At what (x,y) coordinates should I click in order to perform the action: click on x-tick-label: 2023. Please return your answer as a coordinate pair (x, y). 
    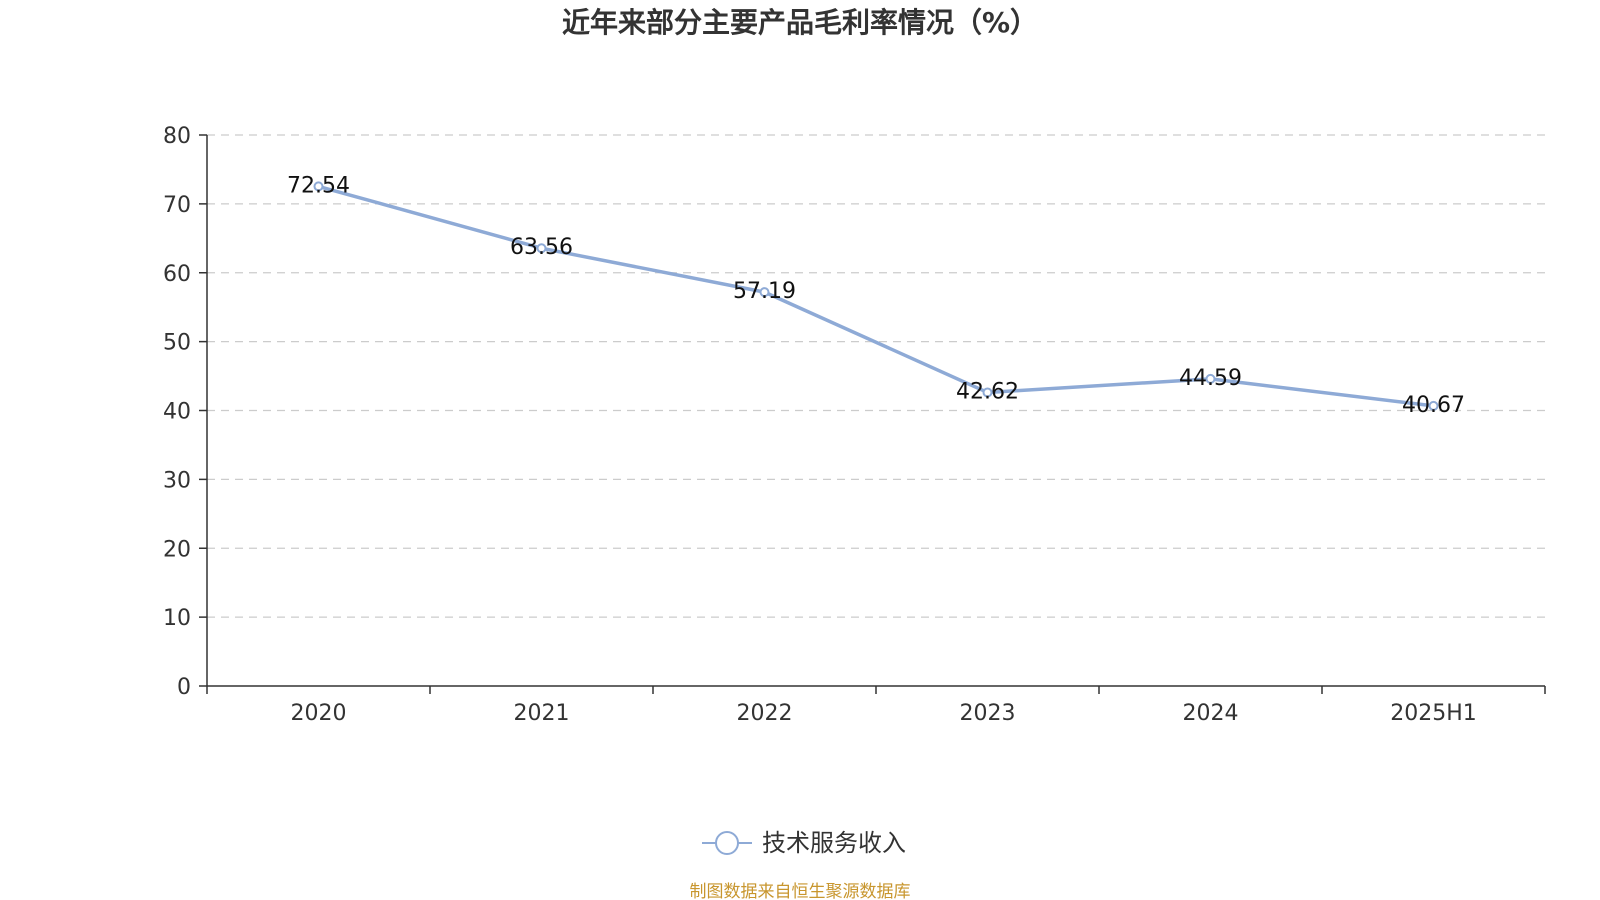
    Looking at the image, I should click on (988, 713).